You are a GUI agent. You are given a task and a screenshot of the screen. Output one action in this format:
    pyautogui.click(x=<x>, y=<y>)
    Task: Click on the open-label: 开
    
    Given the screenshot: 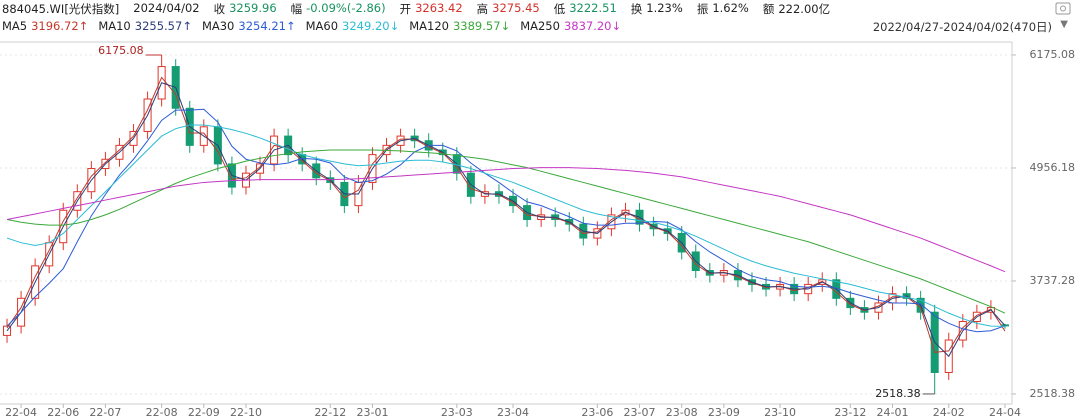 What is the action you would take?
    pyautogui.click(x=405, y=9)
    